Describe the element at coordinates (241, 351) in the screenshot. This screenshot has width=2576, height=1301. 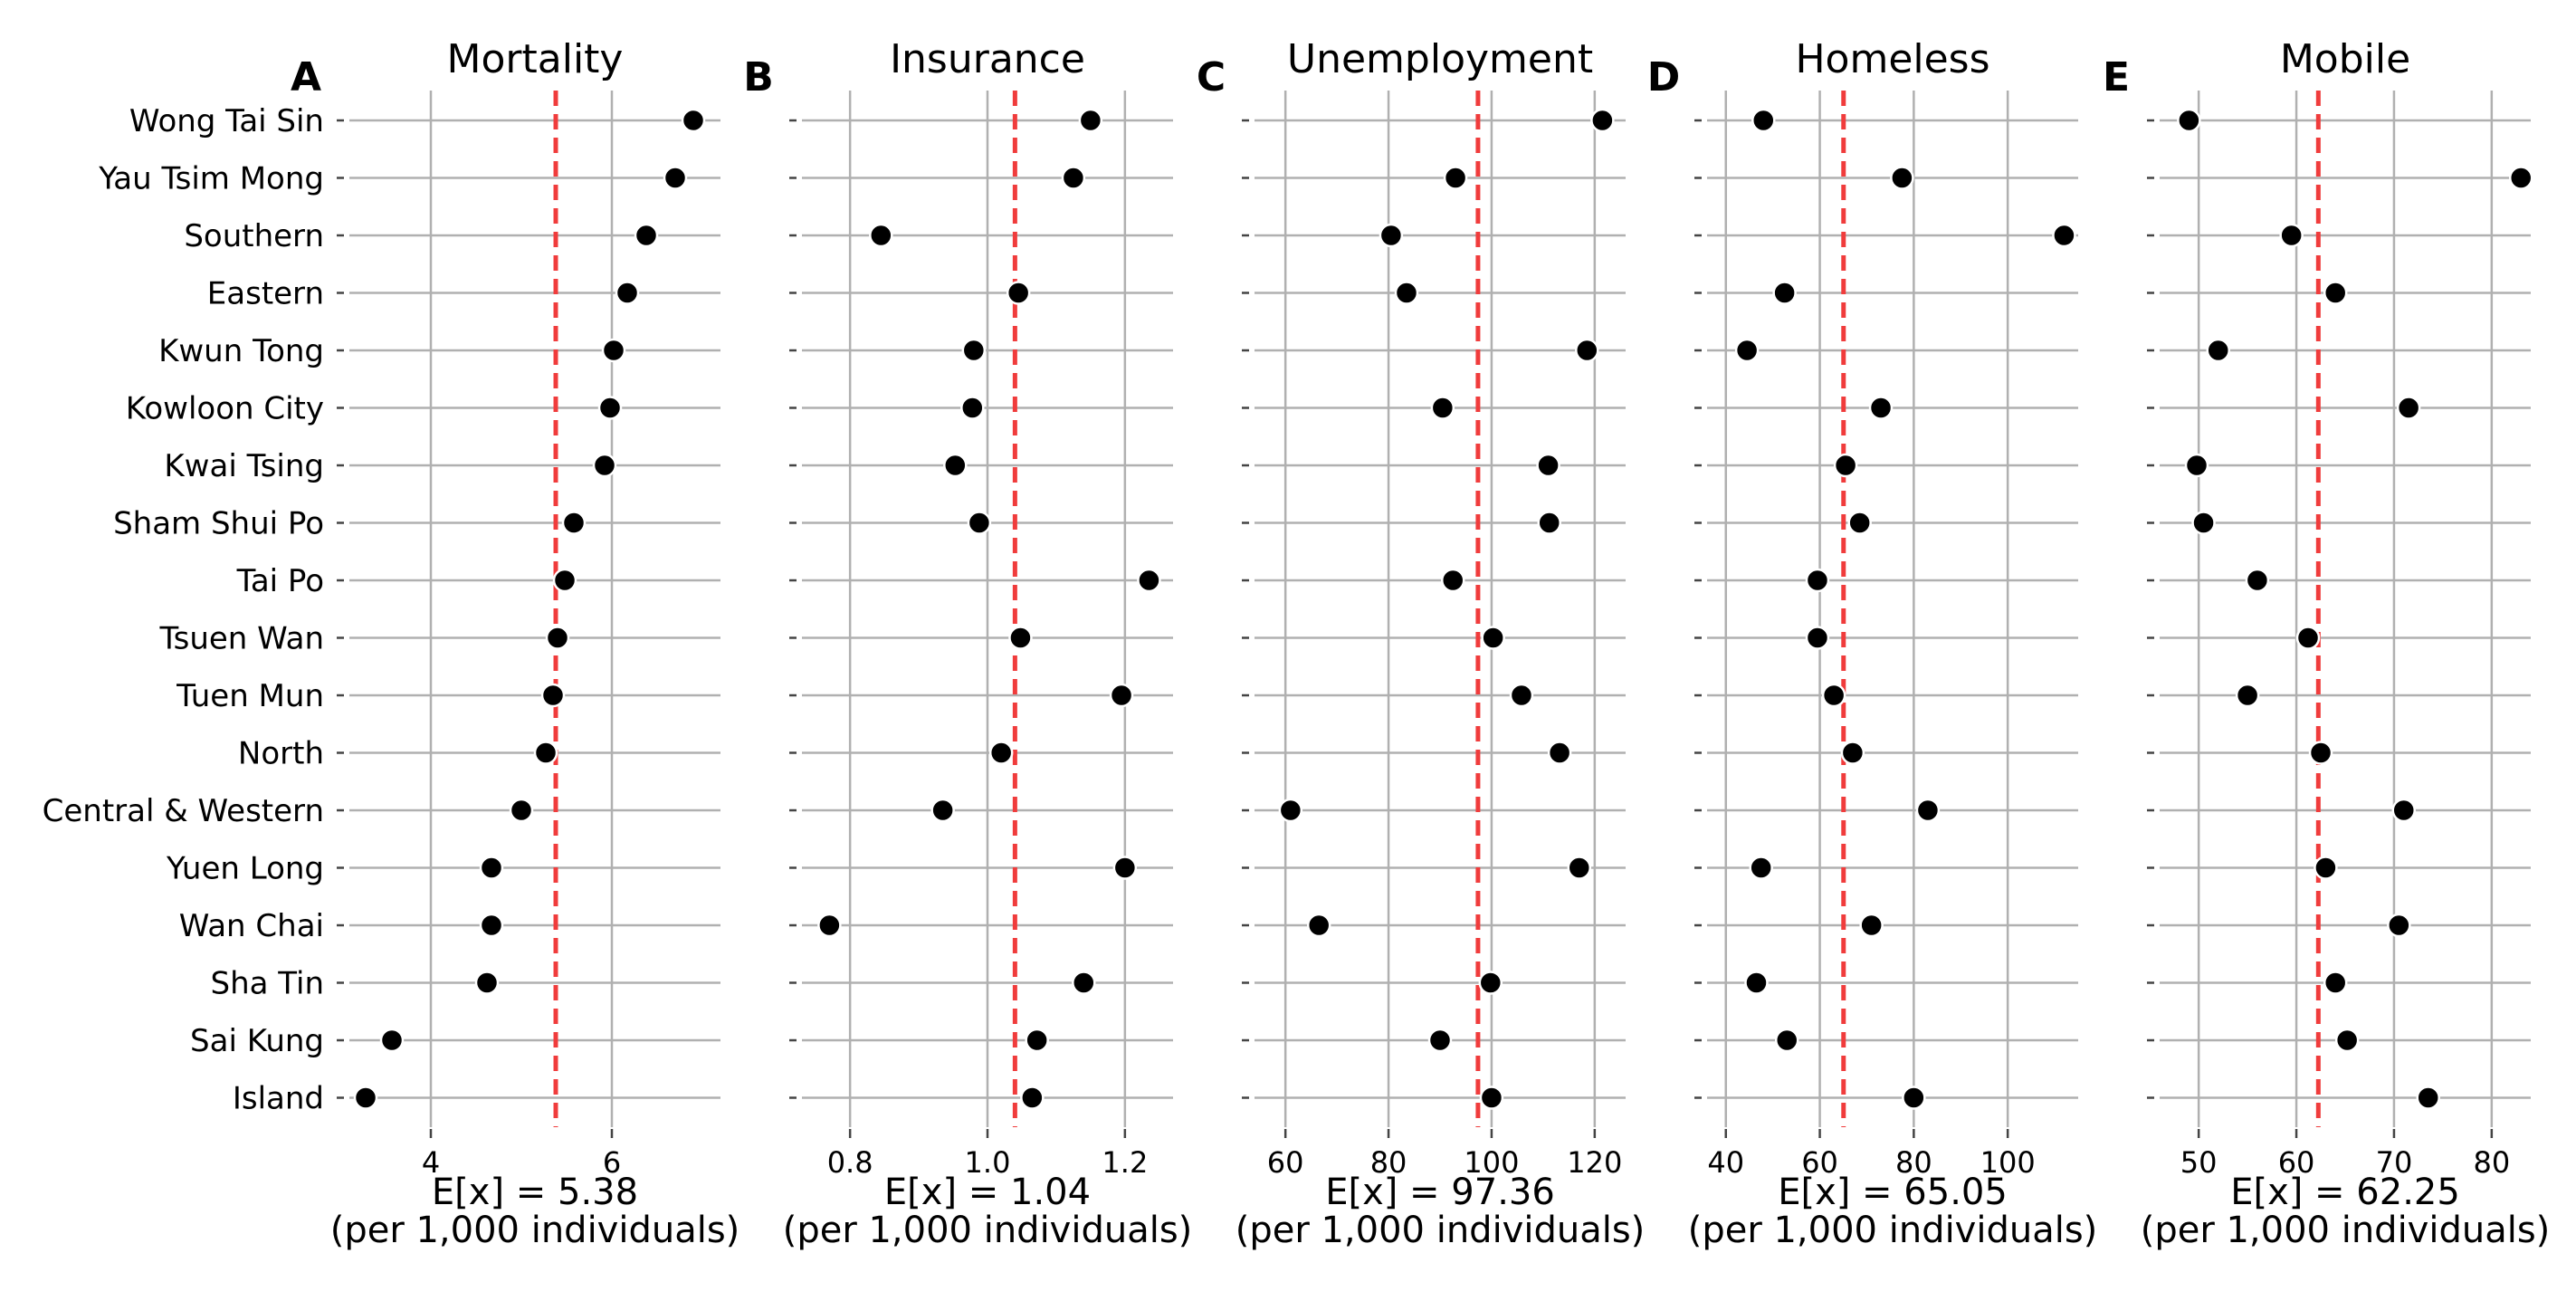
I see `district-label: Kwun Tong` at that location.